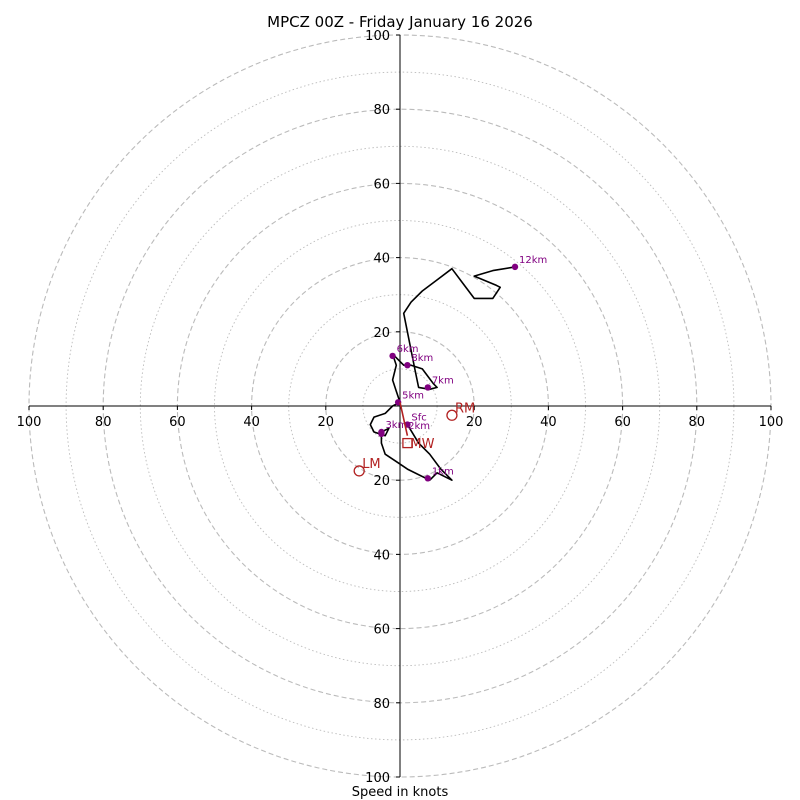 The width and height of the screenshot is (800, 800). I want to click on y-tick-labels: 100 80 60 40 20 20 40 60 80 100, so click(382, 407).